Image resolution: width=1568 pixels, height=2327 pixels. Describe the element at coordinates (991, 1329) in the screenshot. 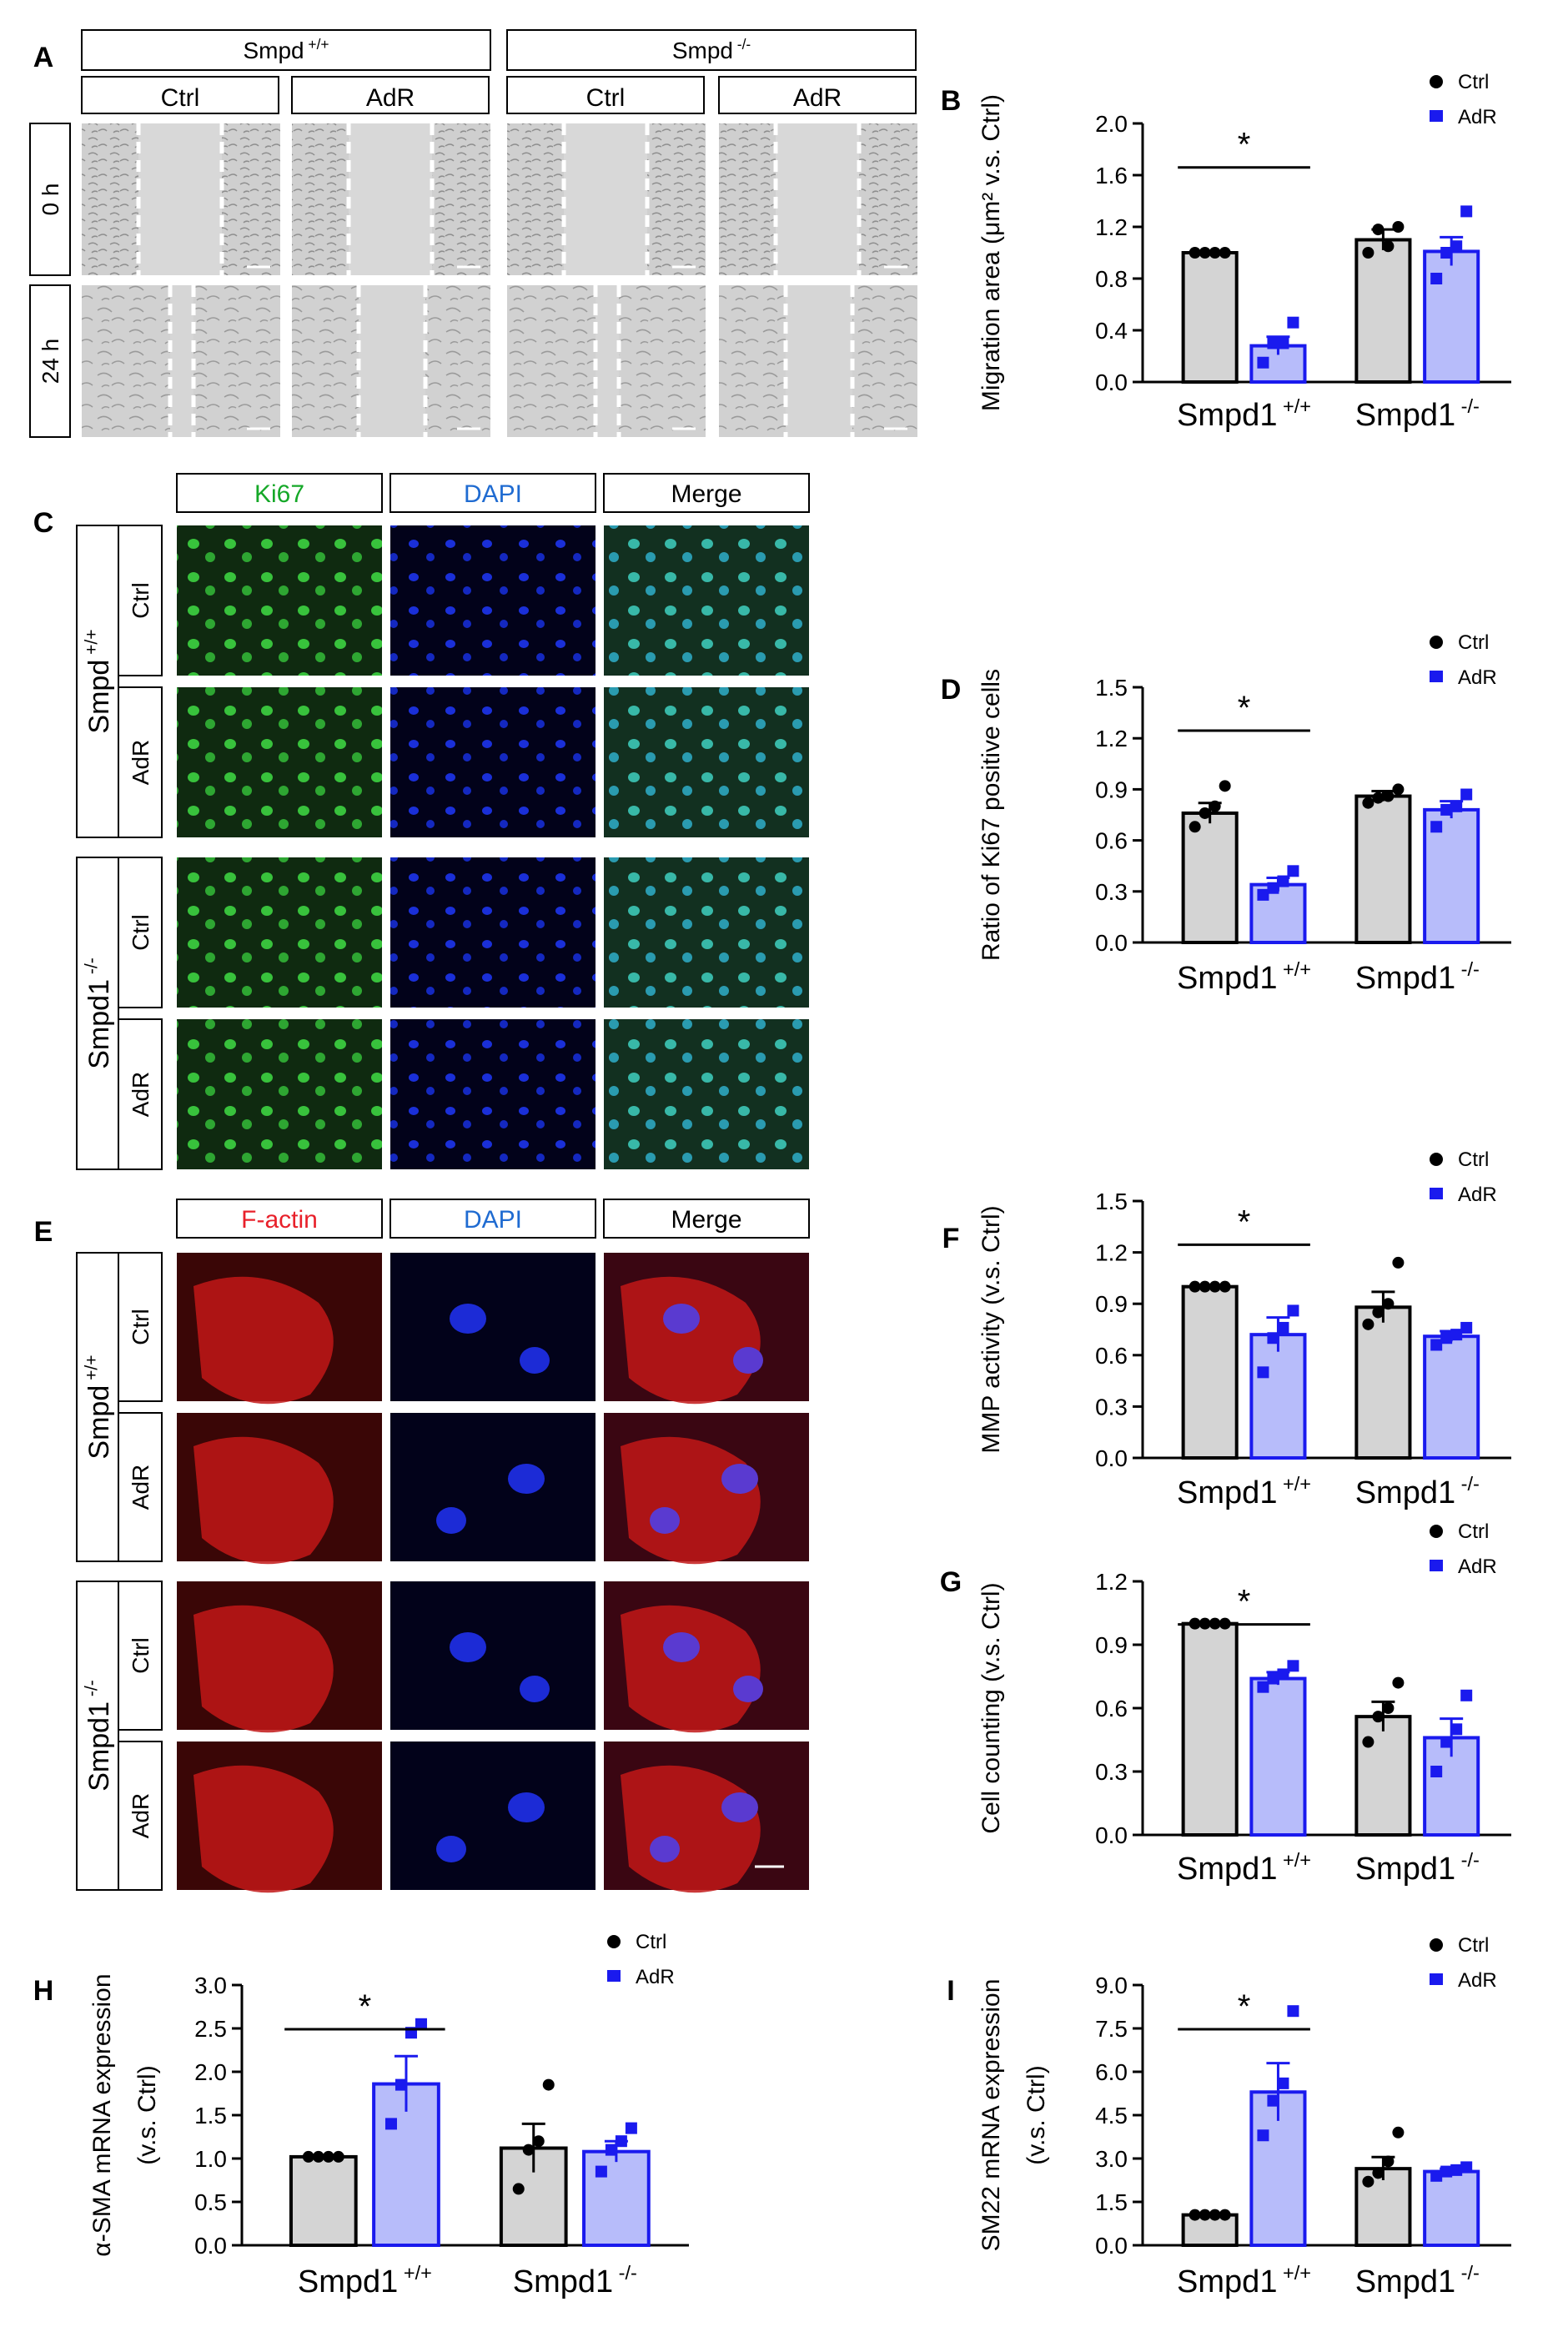

I see `y-axis-label: MMP activity (v.s. Ctrl)` at that location.